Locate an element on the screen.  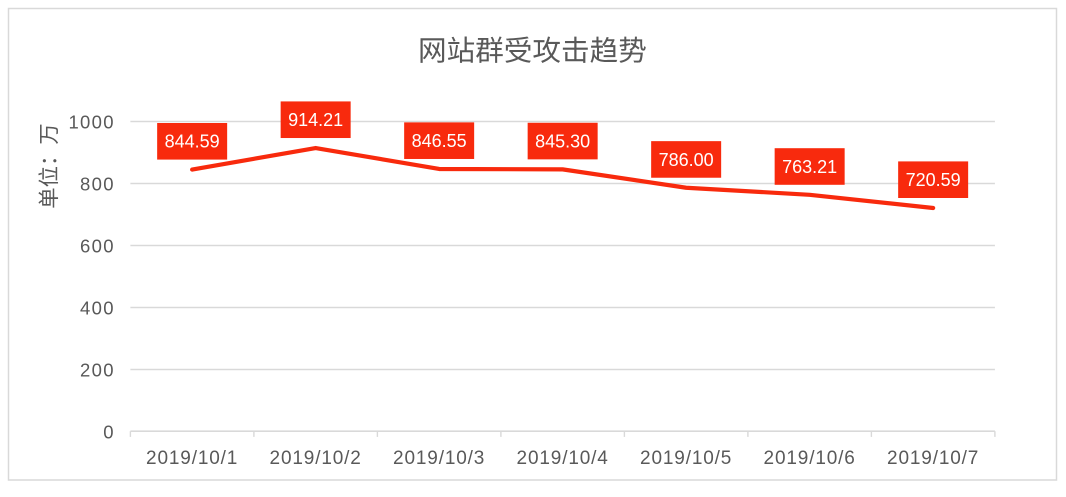
svg-text: 720.59 is located at coordinates (933, 180).